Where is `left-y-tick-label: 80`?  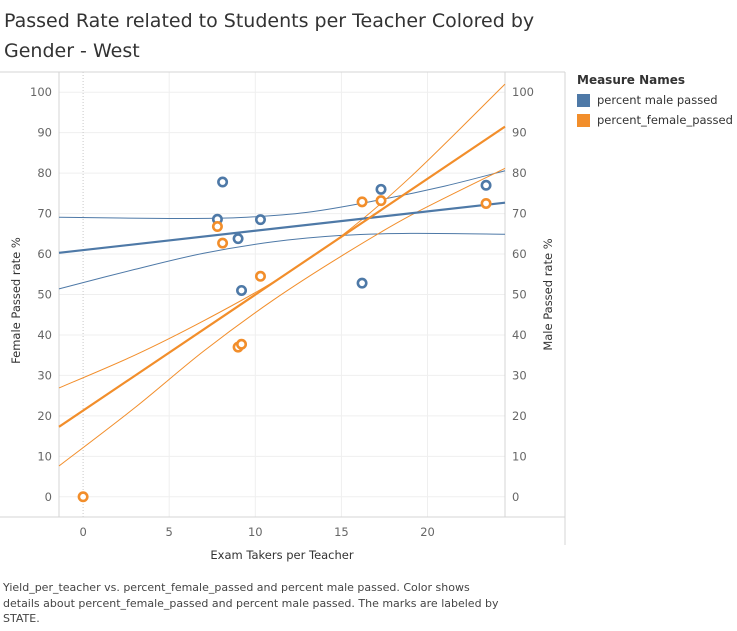
left-y-tick-label: 80 is located at coordinates (44, 173).